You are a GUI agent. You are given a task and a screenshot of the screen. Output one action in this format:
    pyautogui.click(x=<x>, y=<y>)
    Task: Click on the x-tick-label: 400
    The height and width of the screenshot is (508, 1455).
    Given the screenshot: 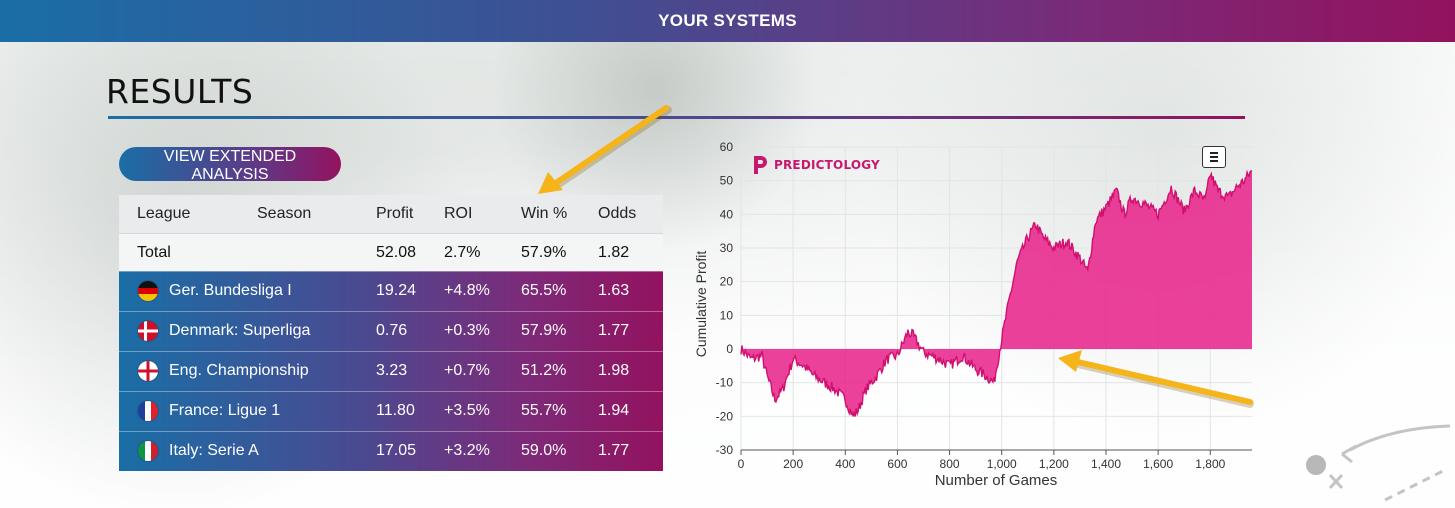 What is the action you would take?
    pyautogui.click(x=845, y=464)
    